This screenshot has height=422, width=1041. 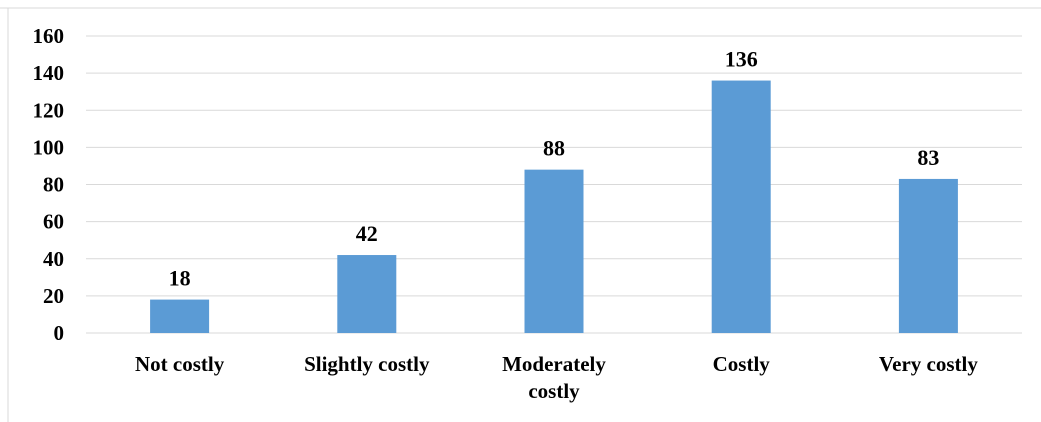 What do you see at coordinates (180, 278) in the screenshot?
I see `data-label: 18` at bounding box center [180, 278].